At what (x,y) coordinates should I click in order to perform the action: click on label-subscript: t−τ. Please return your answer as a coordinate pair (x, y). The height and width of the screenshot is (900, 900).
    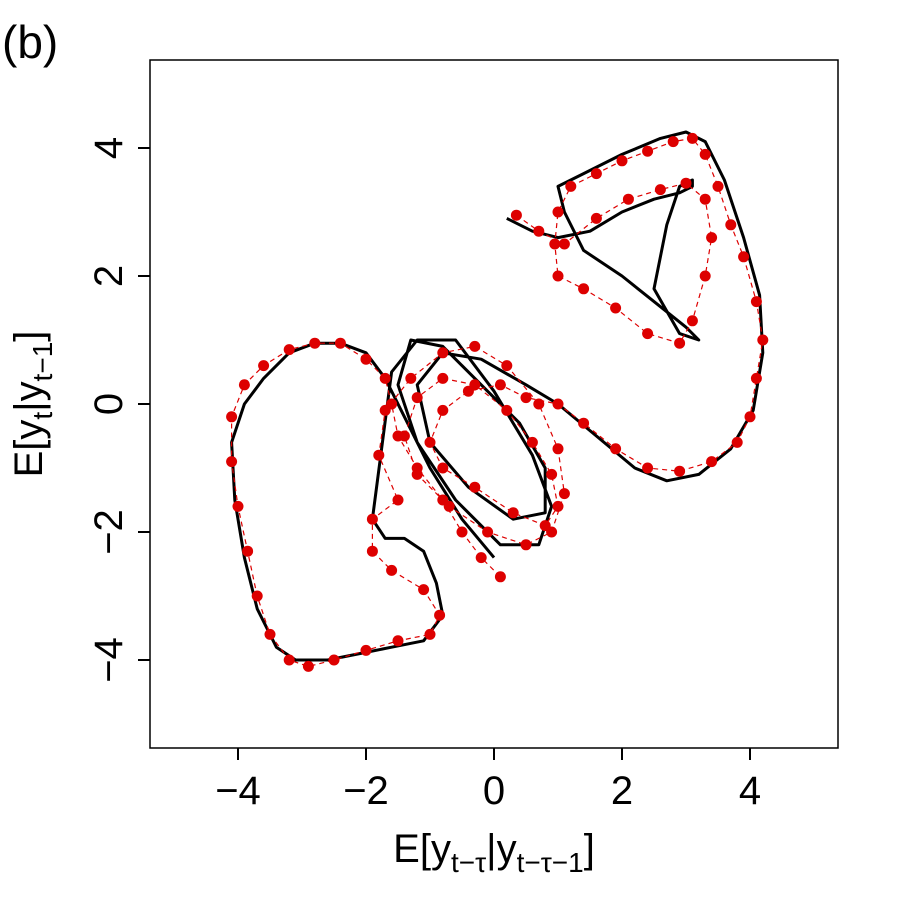
    Looking at the image, I should click on (468, 862).